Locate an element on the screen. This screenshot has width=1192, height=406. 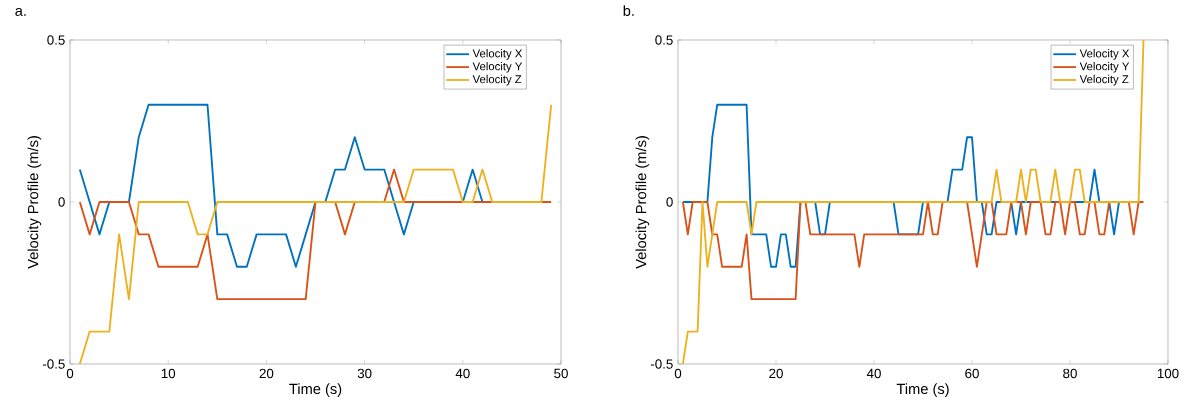
x-tick-label: 30 is located at coordinates (364, 373).